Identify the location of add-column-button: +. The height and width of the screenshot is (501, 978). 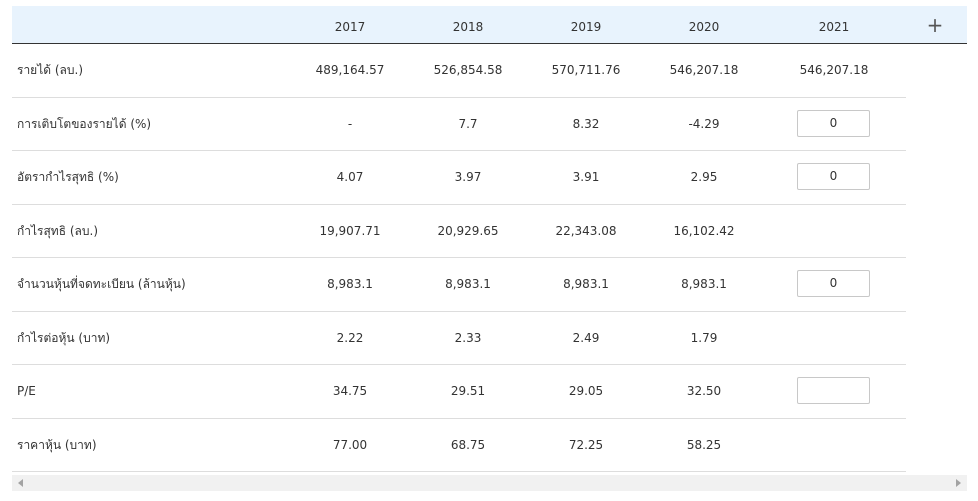
(935, 25).